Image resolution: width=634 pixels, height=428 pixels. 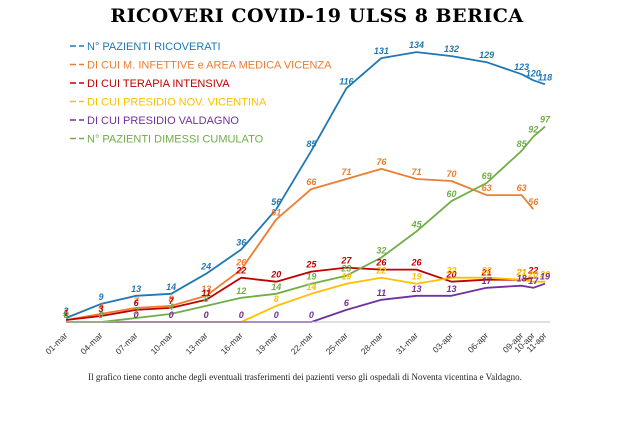 I want to click on x-tick-label-13-mar: 13-mar, so click(x=196, y=343).